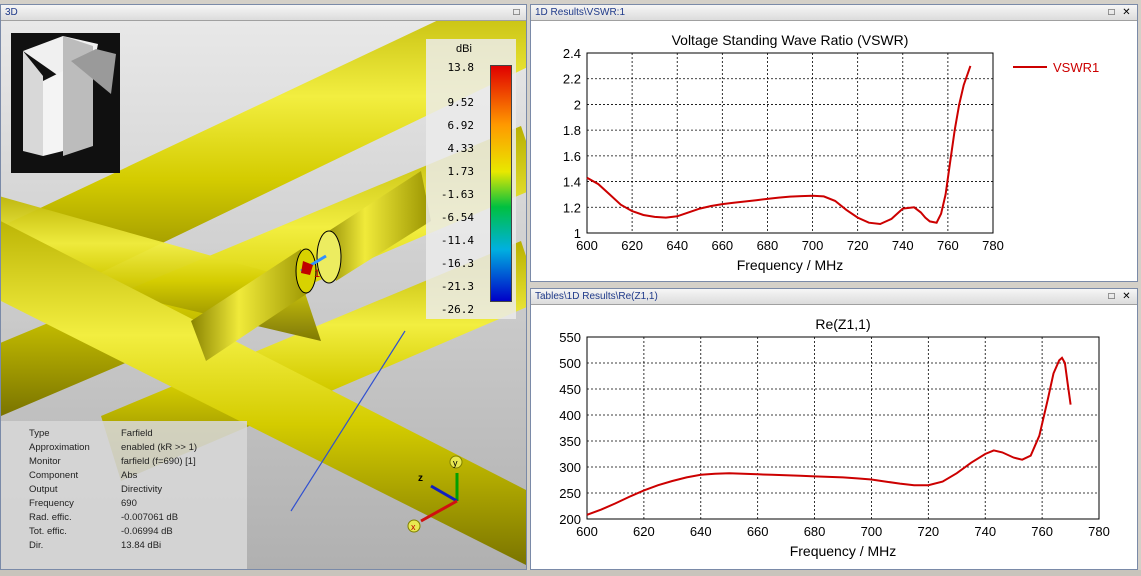  I want to click on y-tick-label: 2, so click(577, 104).